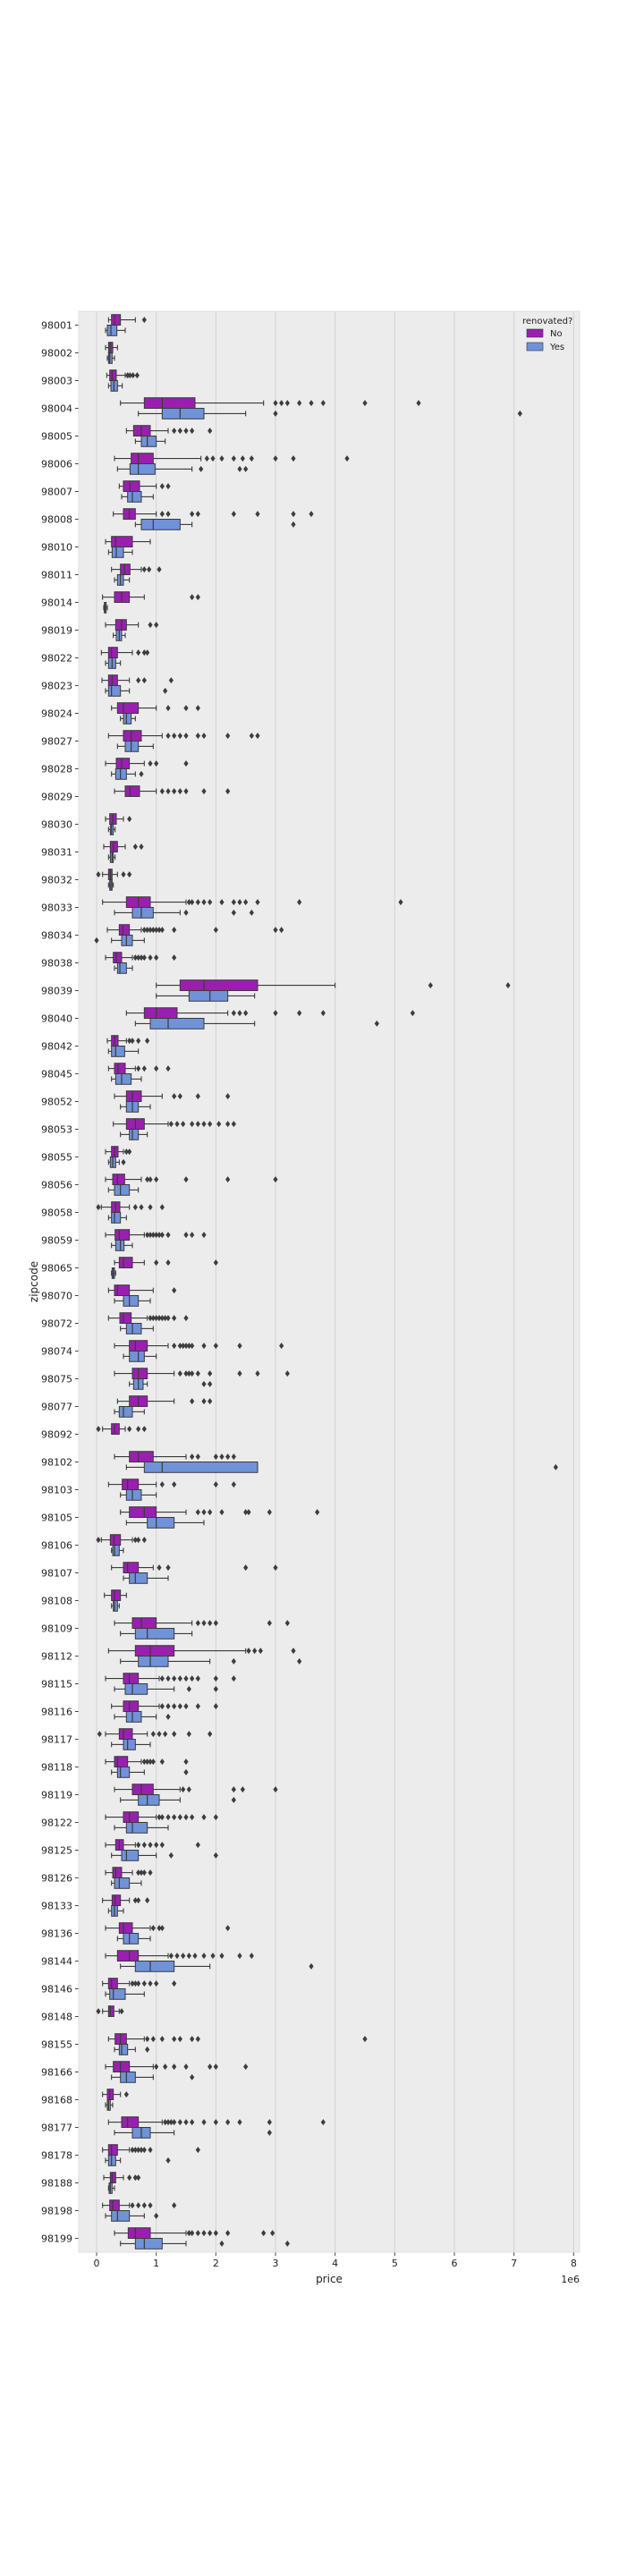 The width and height of the screenshot is (644, 2576). I want to click on y-tick-label: 98028, so click(56, 769).